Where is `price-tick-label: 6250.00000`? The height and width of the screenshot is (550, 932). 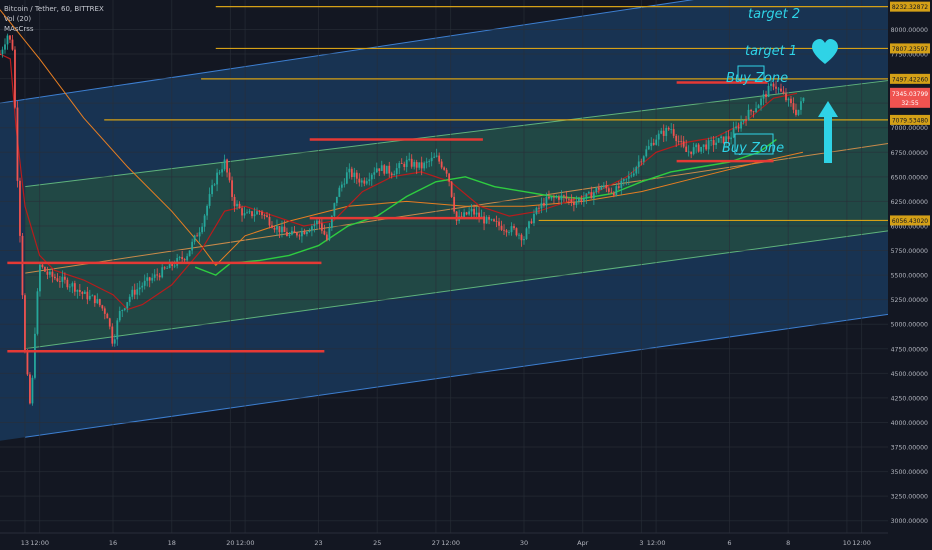
price-tick-label: 6250.00000 is located at coordinates (909, 202).